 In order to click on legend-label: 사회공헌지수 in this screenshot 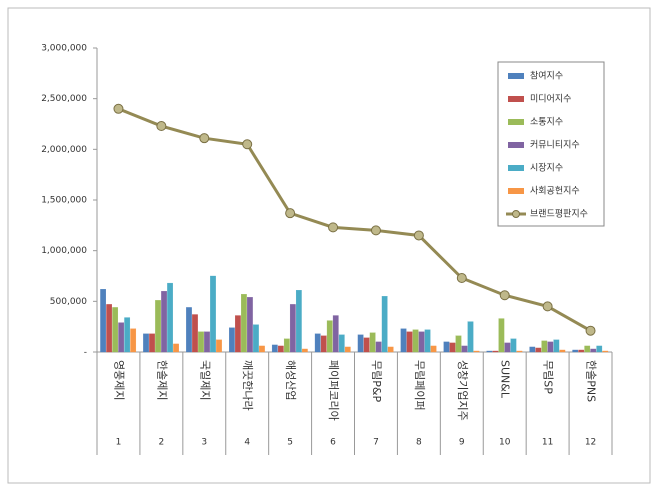, I will do `click(555, 191)`.